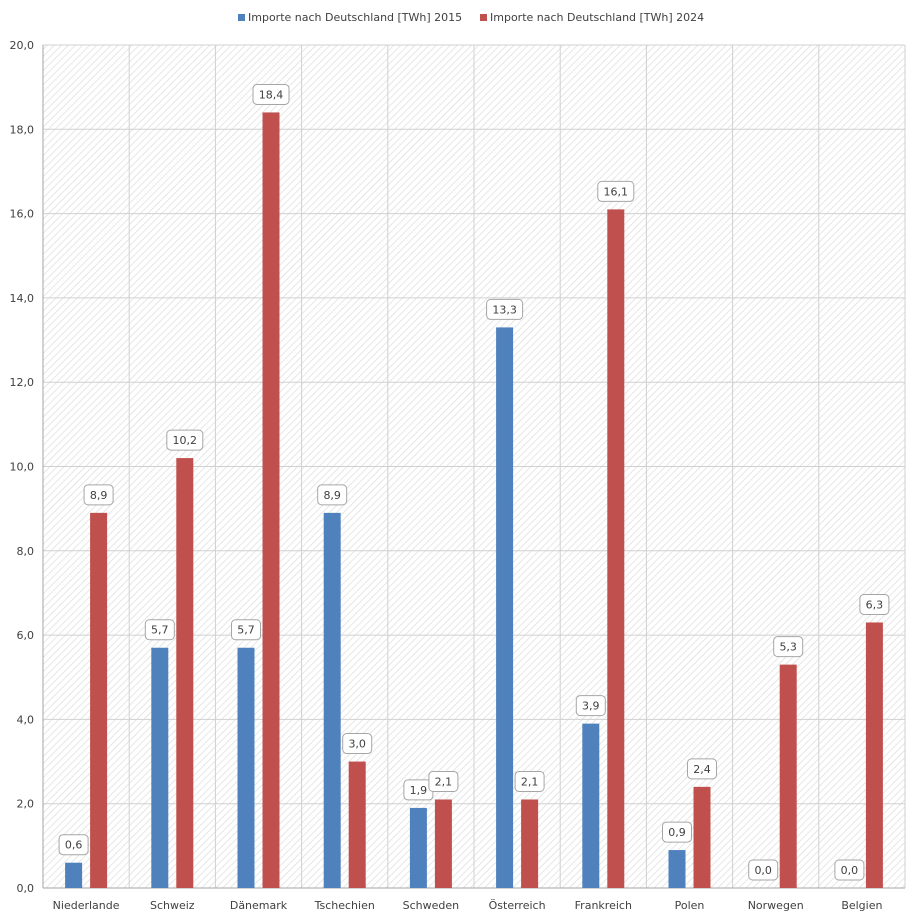 This screenshot has width=921, height=921. I want to click on y-tick-label: 0,0, so click(26, 888).